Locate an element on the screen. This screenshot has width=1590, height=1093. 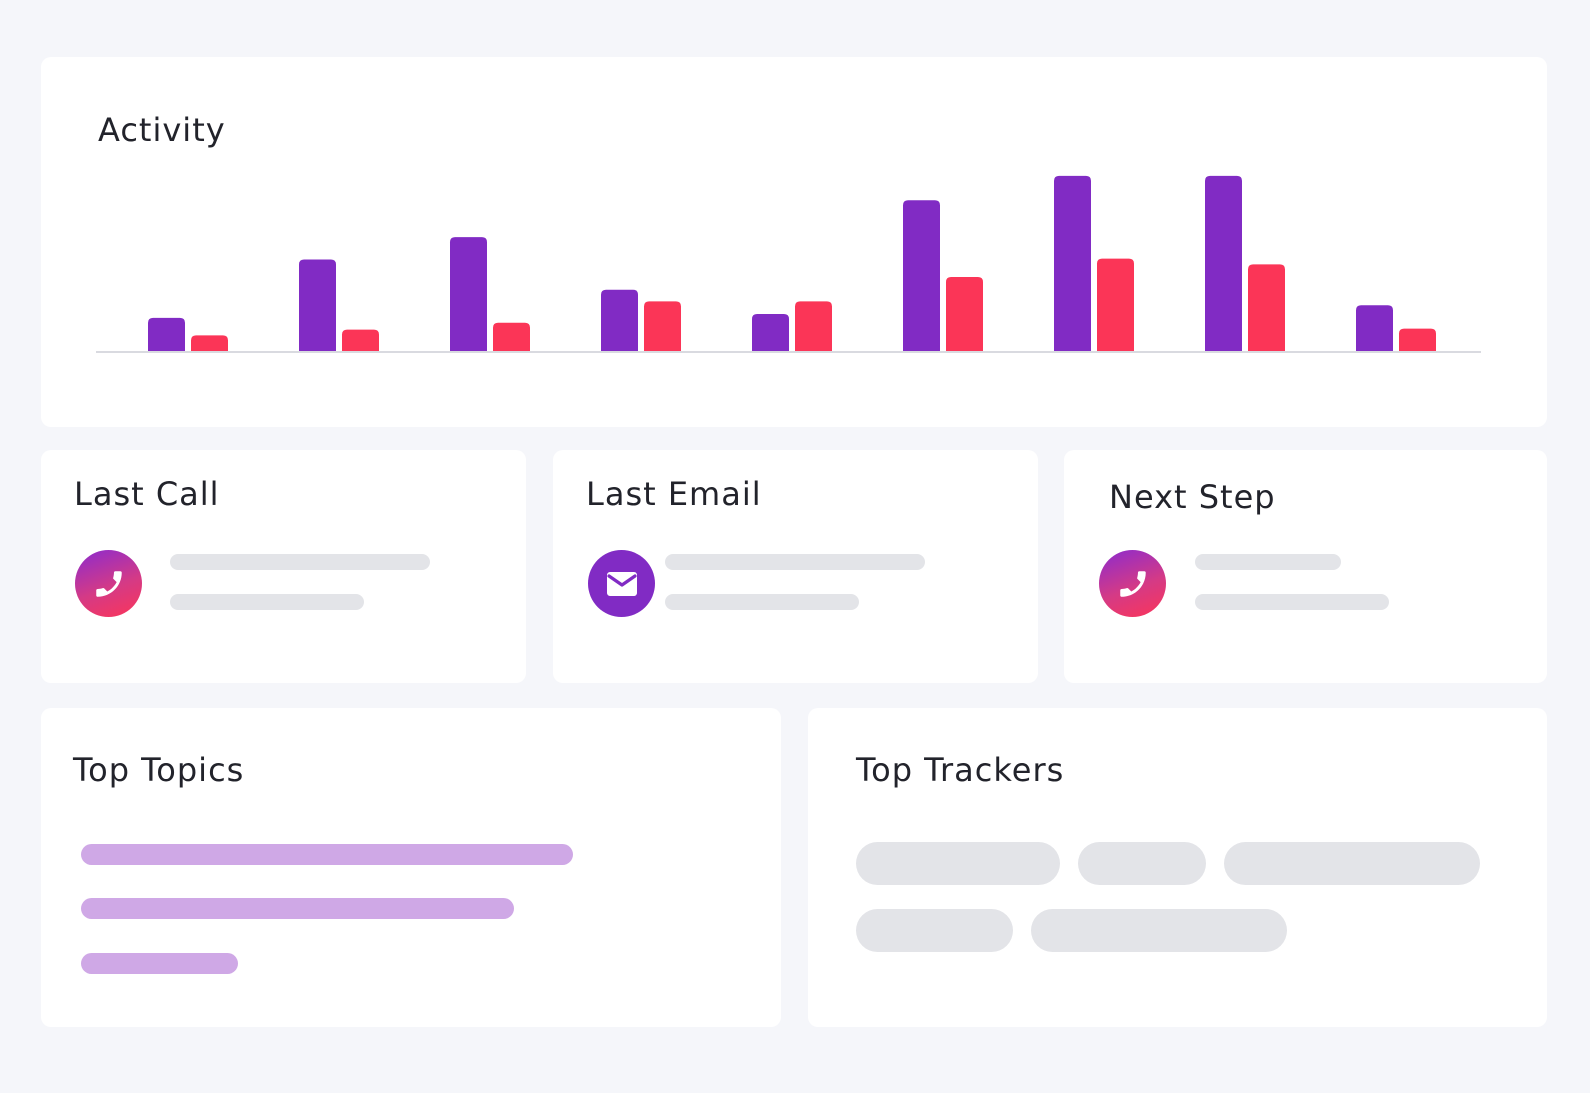
next-step-card: Next Step is located at coordinates (1305, 566).